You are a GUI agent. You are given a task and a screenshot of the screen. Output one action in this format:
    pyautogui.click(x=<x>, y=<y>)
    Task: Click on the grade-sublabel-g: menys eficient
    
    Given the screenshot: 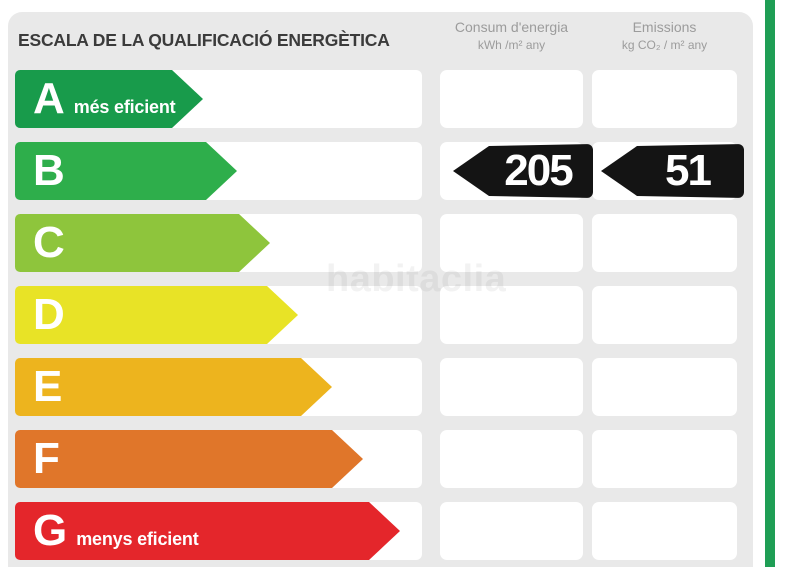 What is the action you would take?
    pyautogui.click(x=137, y=539)
    